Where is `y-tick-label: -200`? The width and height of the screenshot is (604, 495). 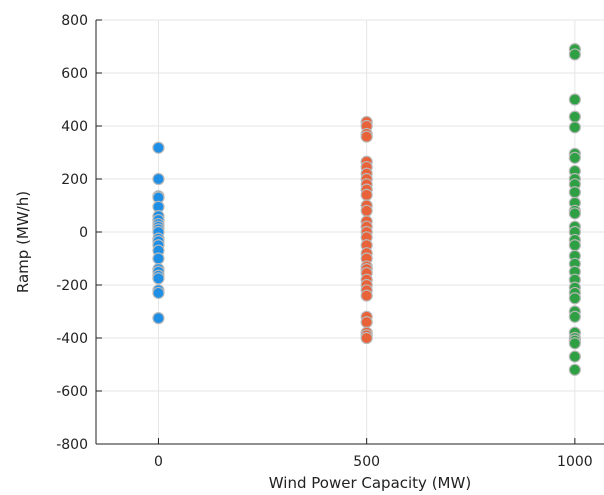
y-tick-label: -200 is located at coordinates (72, 286).